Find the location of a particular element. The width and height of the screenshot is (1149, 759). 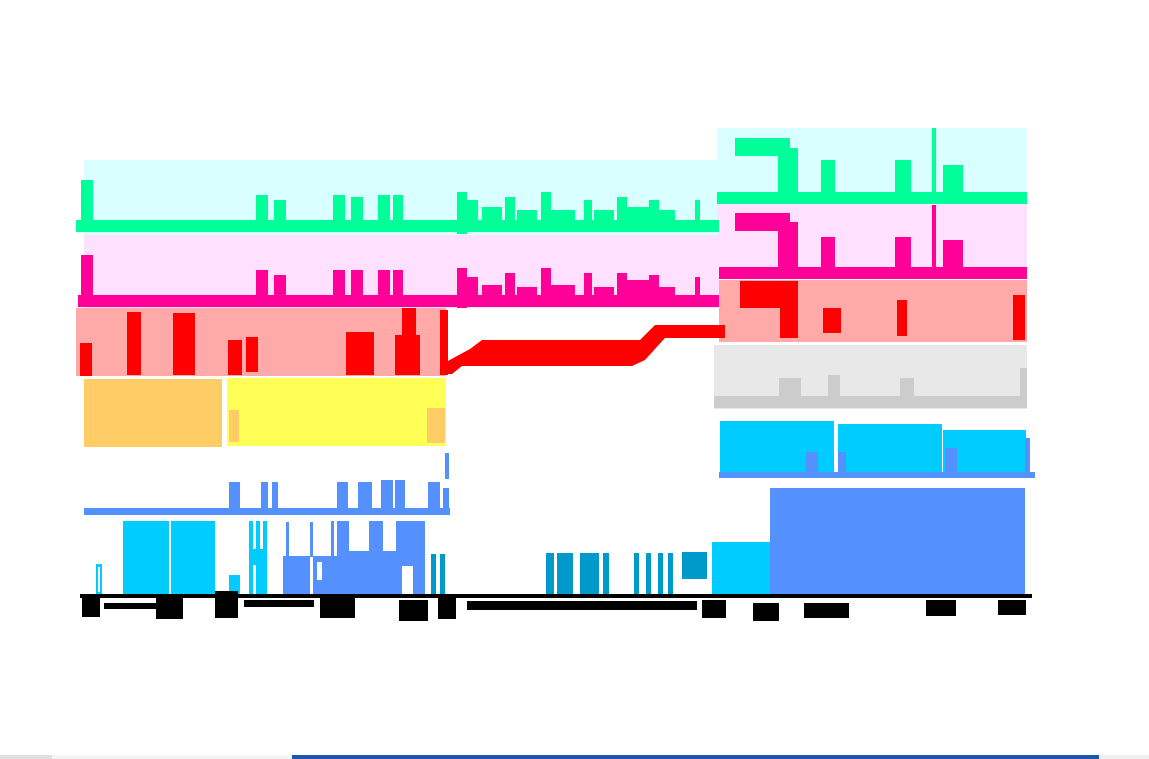

red-band is located at coordinates (552, 328).